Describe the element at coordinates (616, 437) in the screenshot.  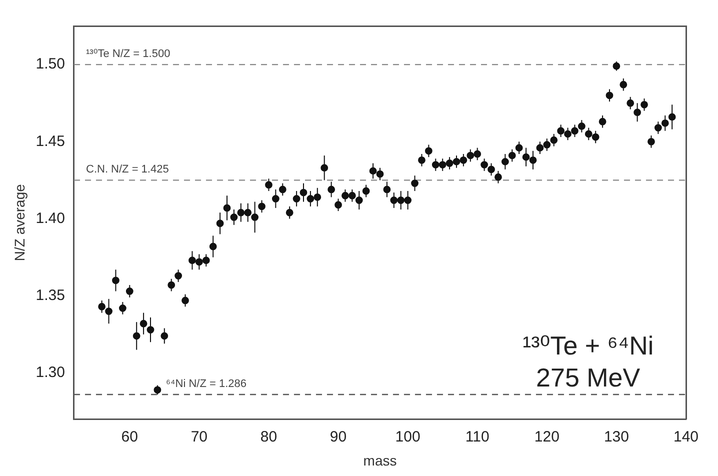
I see `x-tick-label: 130` at that location.